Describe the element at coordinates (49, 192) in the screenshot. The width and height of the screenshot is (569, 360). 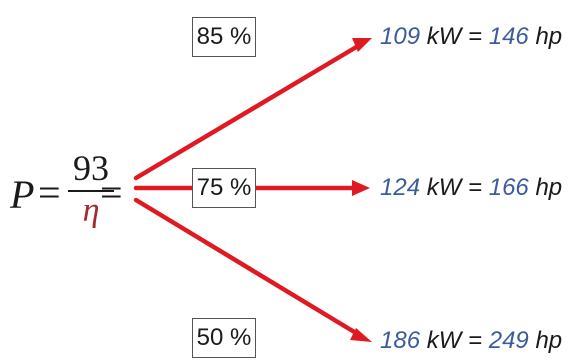
I see `formula-equals-1: =` at that location.